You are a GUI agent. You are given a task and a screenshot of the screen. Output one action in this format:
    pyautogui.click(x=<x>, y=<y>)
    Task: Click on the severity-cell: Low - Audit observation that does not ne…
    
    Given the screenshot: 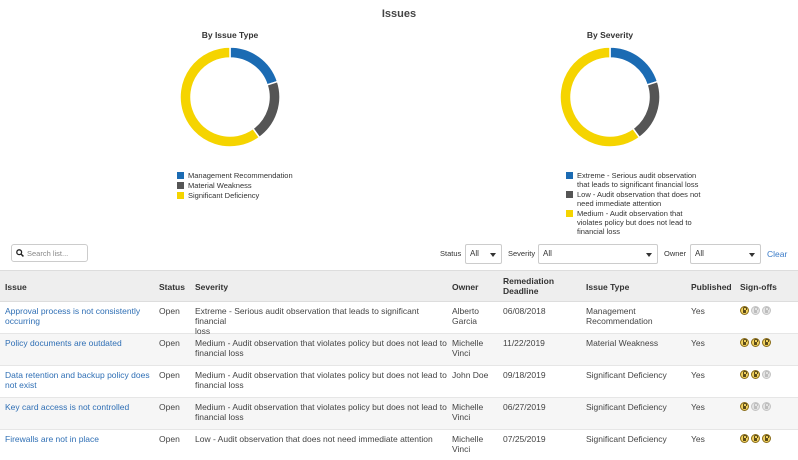 What is the action you would take?
    pyautogui.click(x=322, y=439)
    